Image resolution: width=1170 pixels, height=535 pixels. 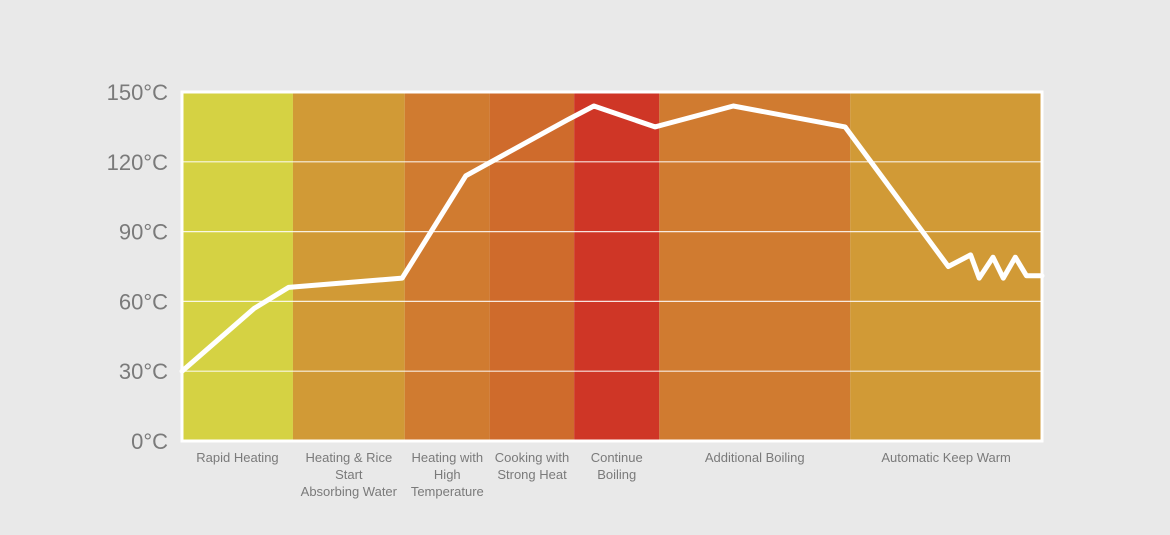 What do you see at coordinates (617, 466) in the screenshot?
I see `phase-label-5: Continue Boiling` at bounding box center [617, 466].